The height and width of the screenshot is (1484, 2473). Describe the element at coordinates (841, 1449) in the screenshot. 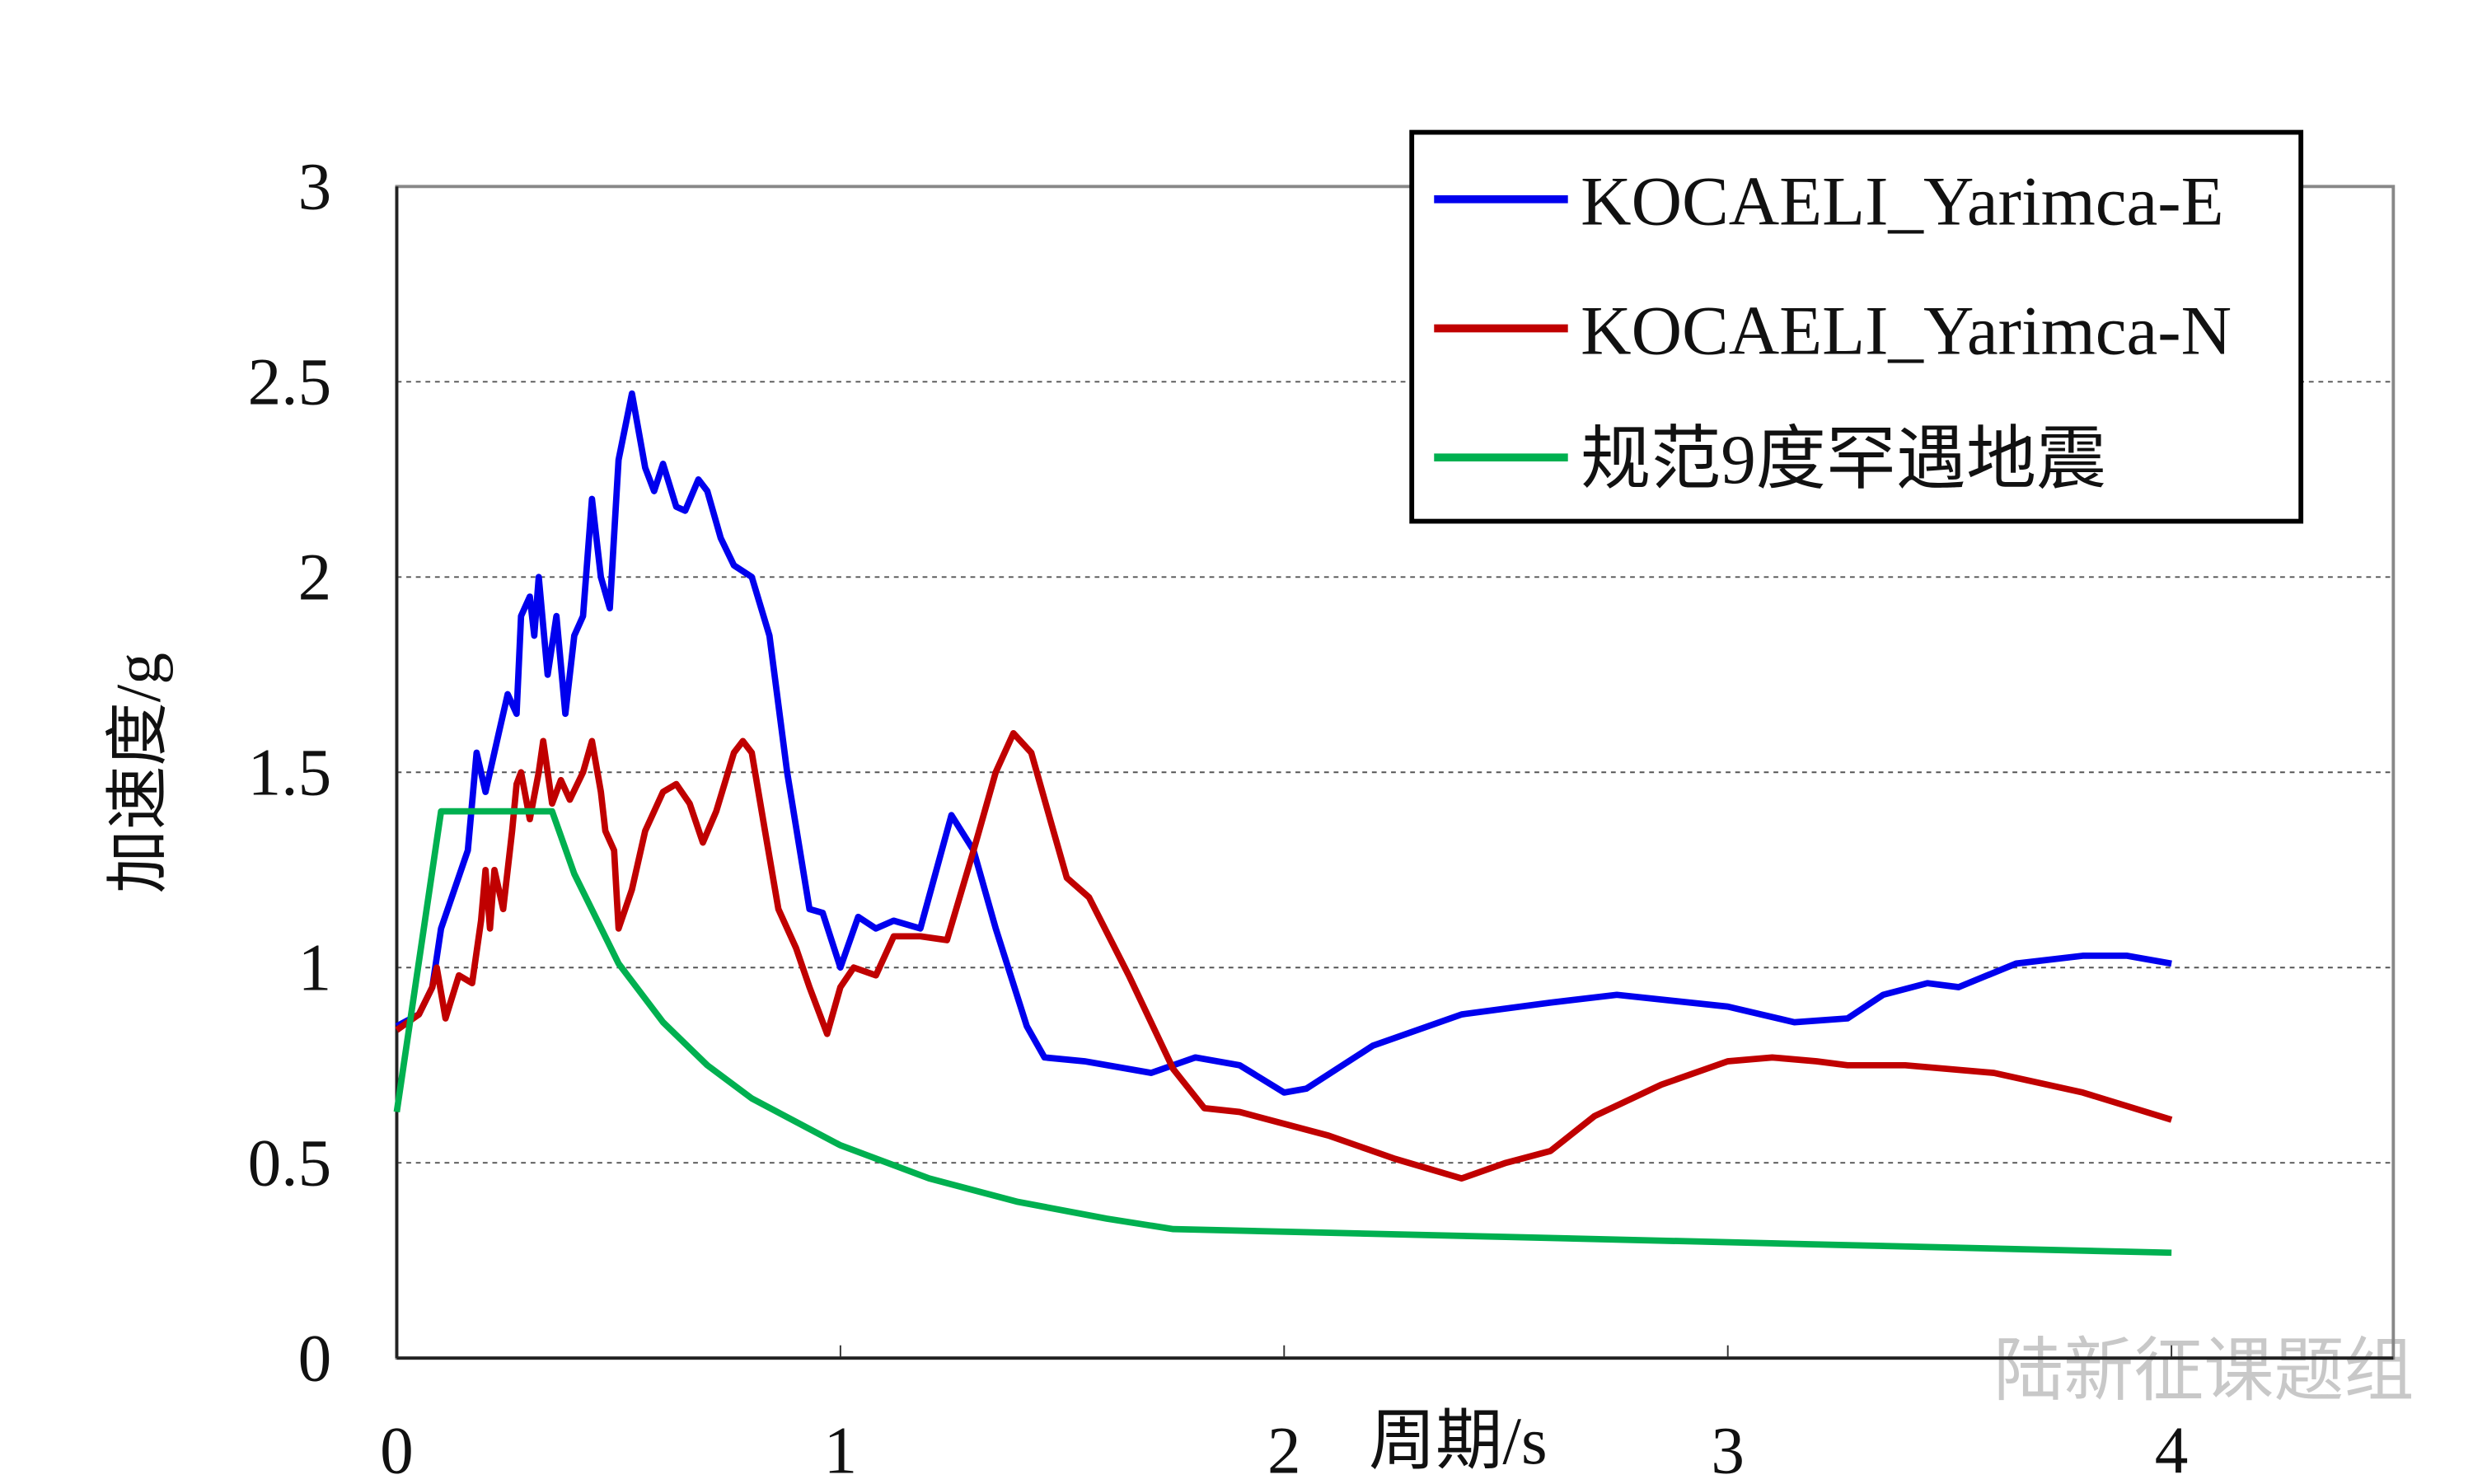

I see `x-tick-label: 1` at that location.